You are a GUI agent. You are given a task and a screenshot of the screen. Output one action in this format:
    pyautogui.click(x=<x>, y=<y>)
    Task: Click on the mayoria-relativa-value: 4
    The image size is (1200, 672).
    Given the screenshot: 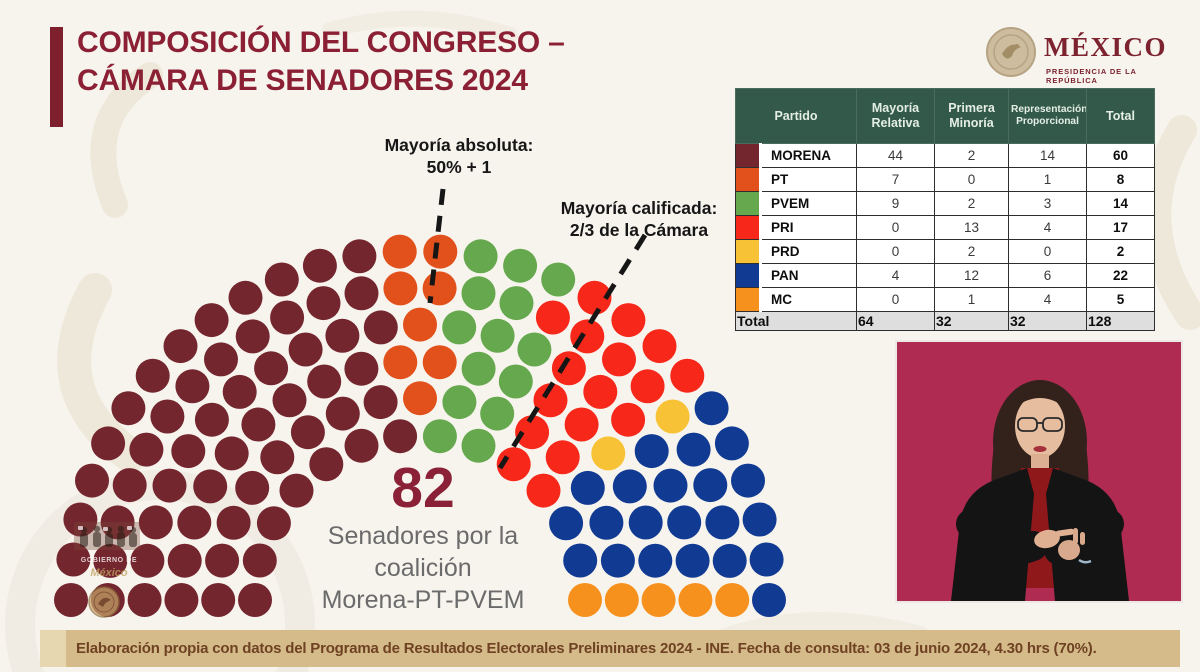 What is the action you would take?
    pyautogui.click(x=895, y=275)
    